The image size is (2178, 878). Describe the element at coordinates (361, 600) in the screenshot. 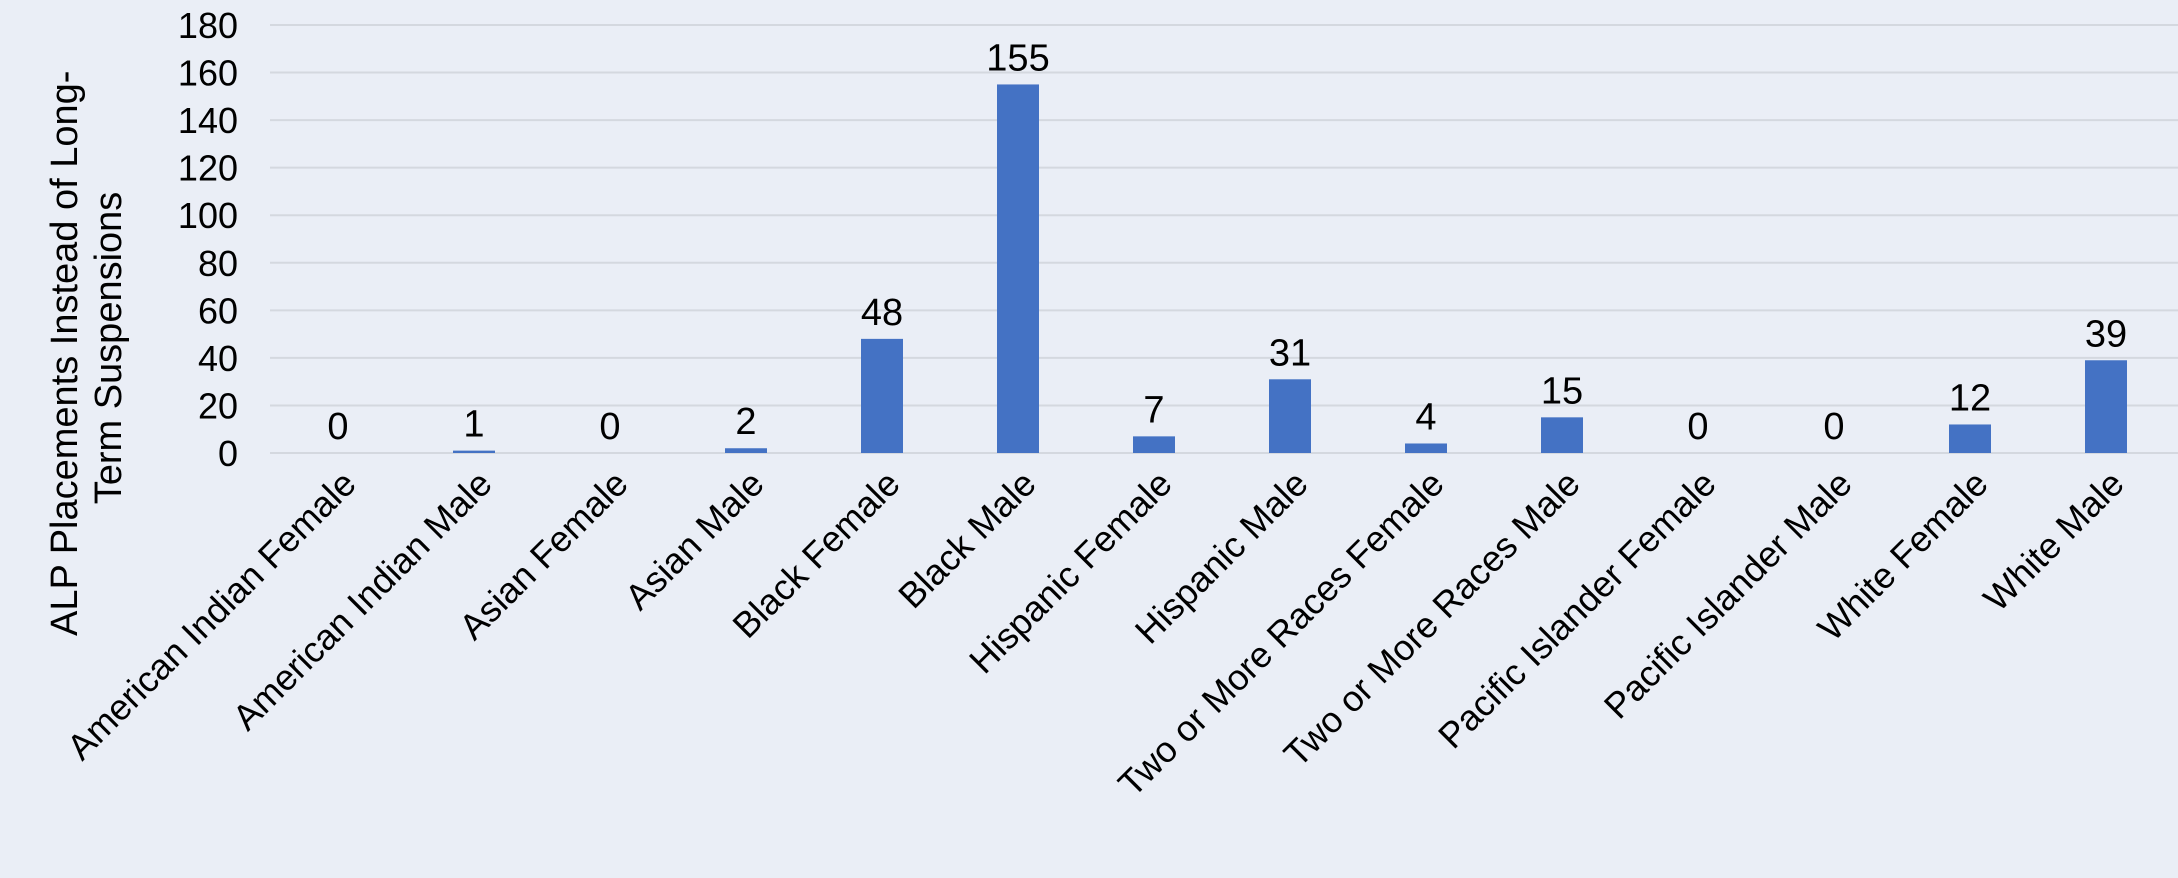

I see `x-category-label: American Indian Male` at that location.